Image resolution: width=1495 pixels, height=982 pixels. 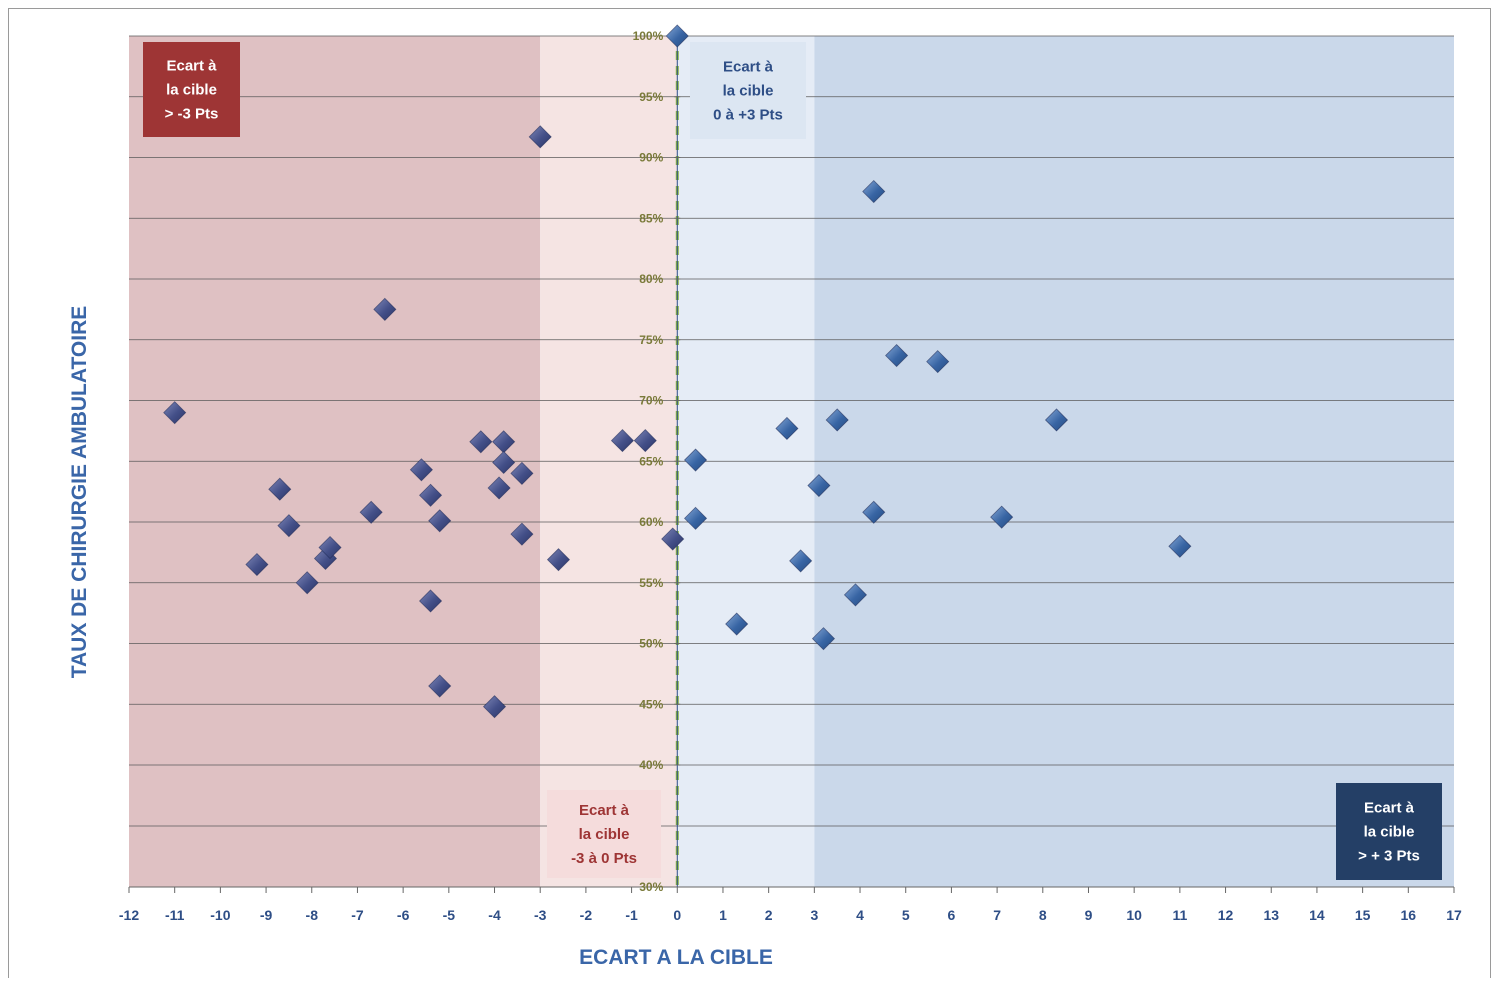 What do you see at coordinates (129, 915) in the screenshot?
I see `x-tick-label: -12` at bounding box center [129, 915].